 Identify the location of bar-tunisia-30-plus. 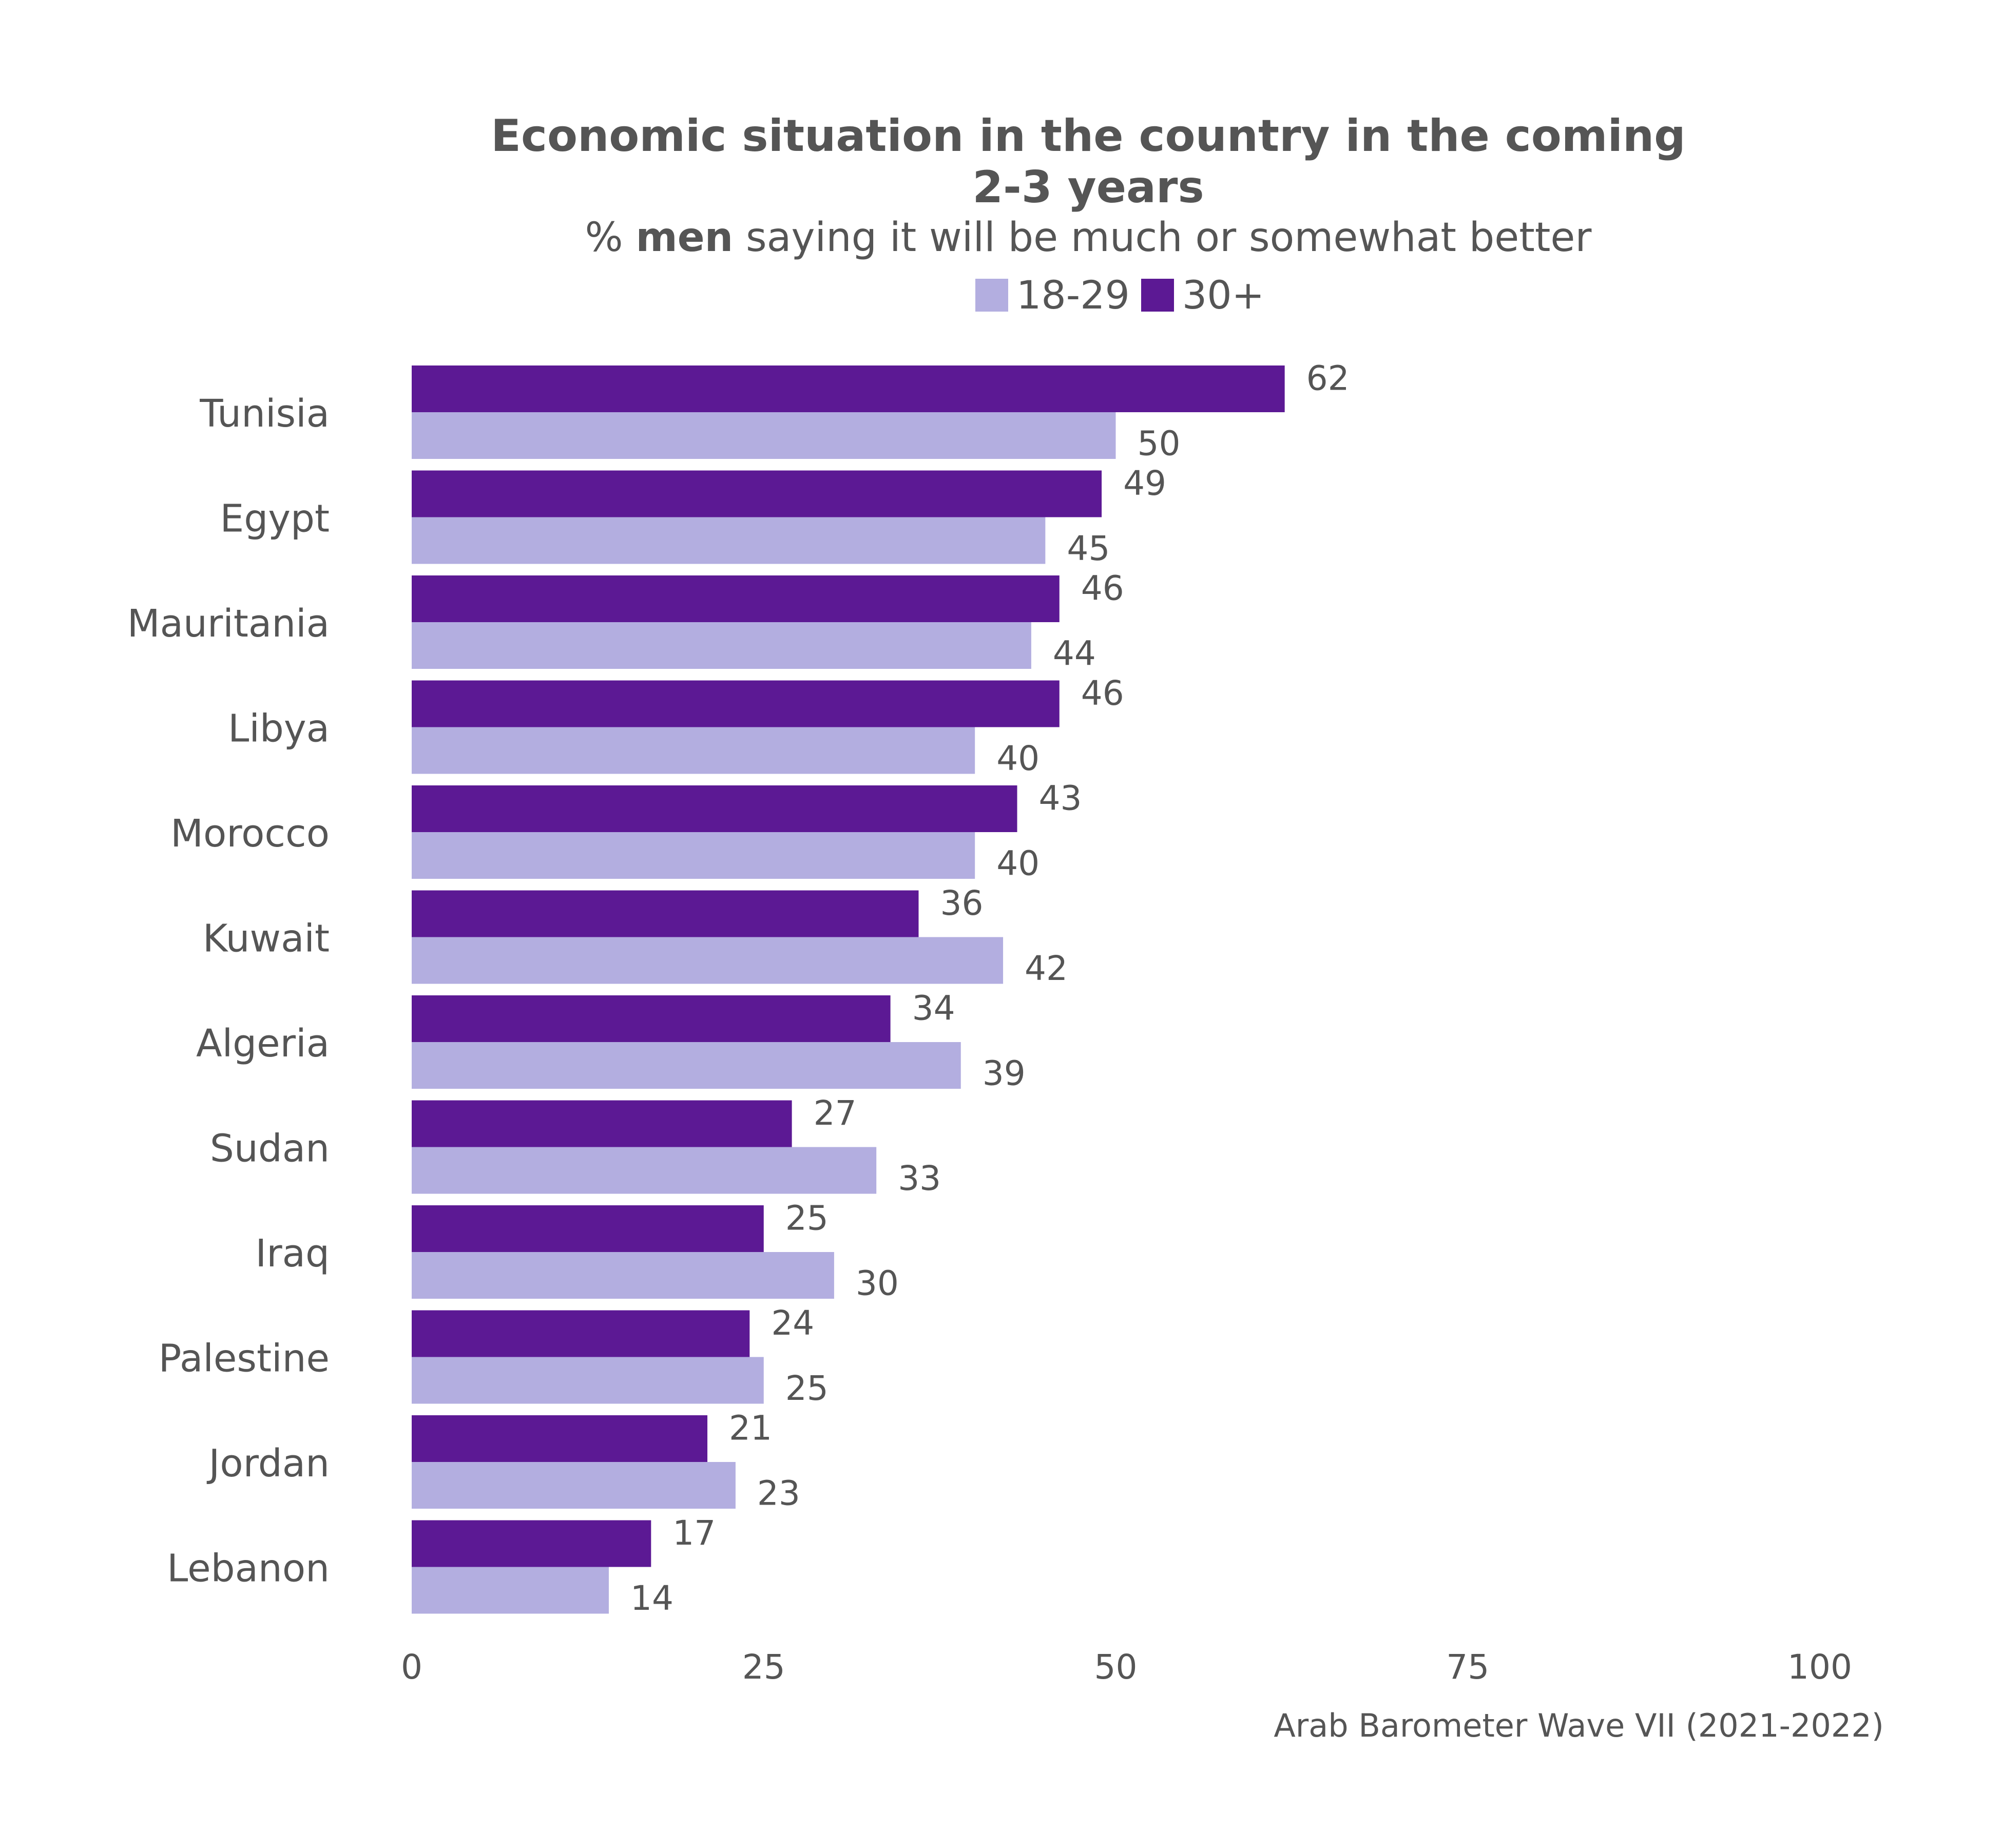
(848, 388).